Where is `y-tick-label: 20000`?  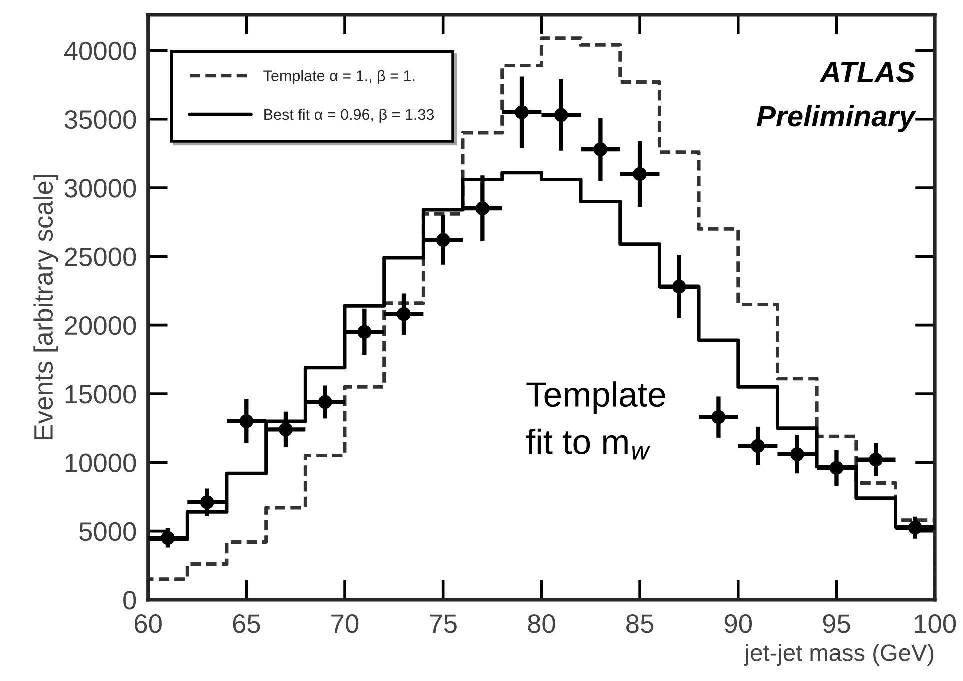 y-tick-label: 20000 is located at coordinates (100, 326).